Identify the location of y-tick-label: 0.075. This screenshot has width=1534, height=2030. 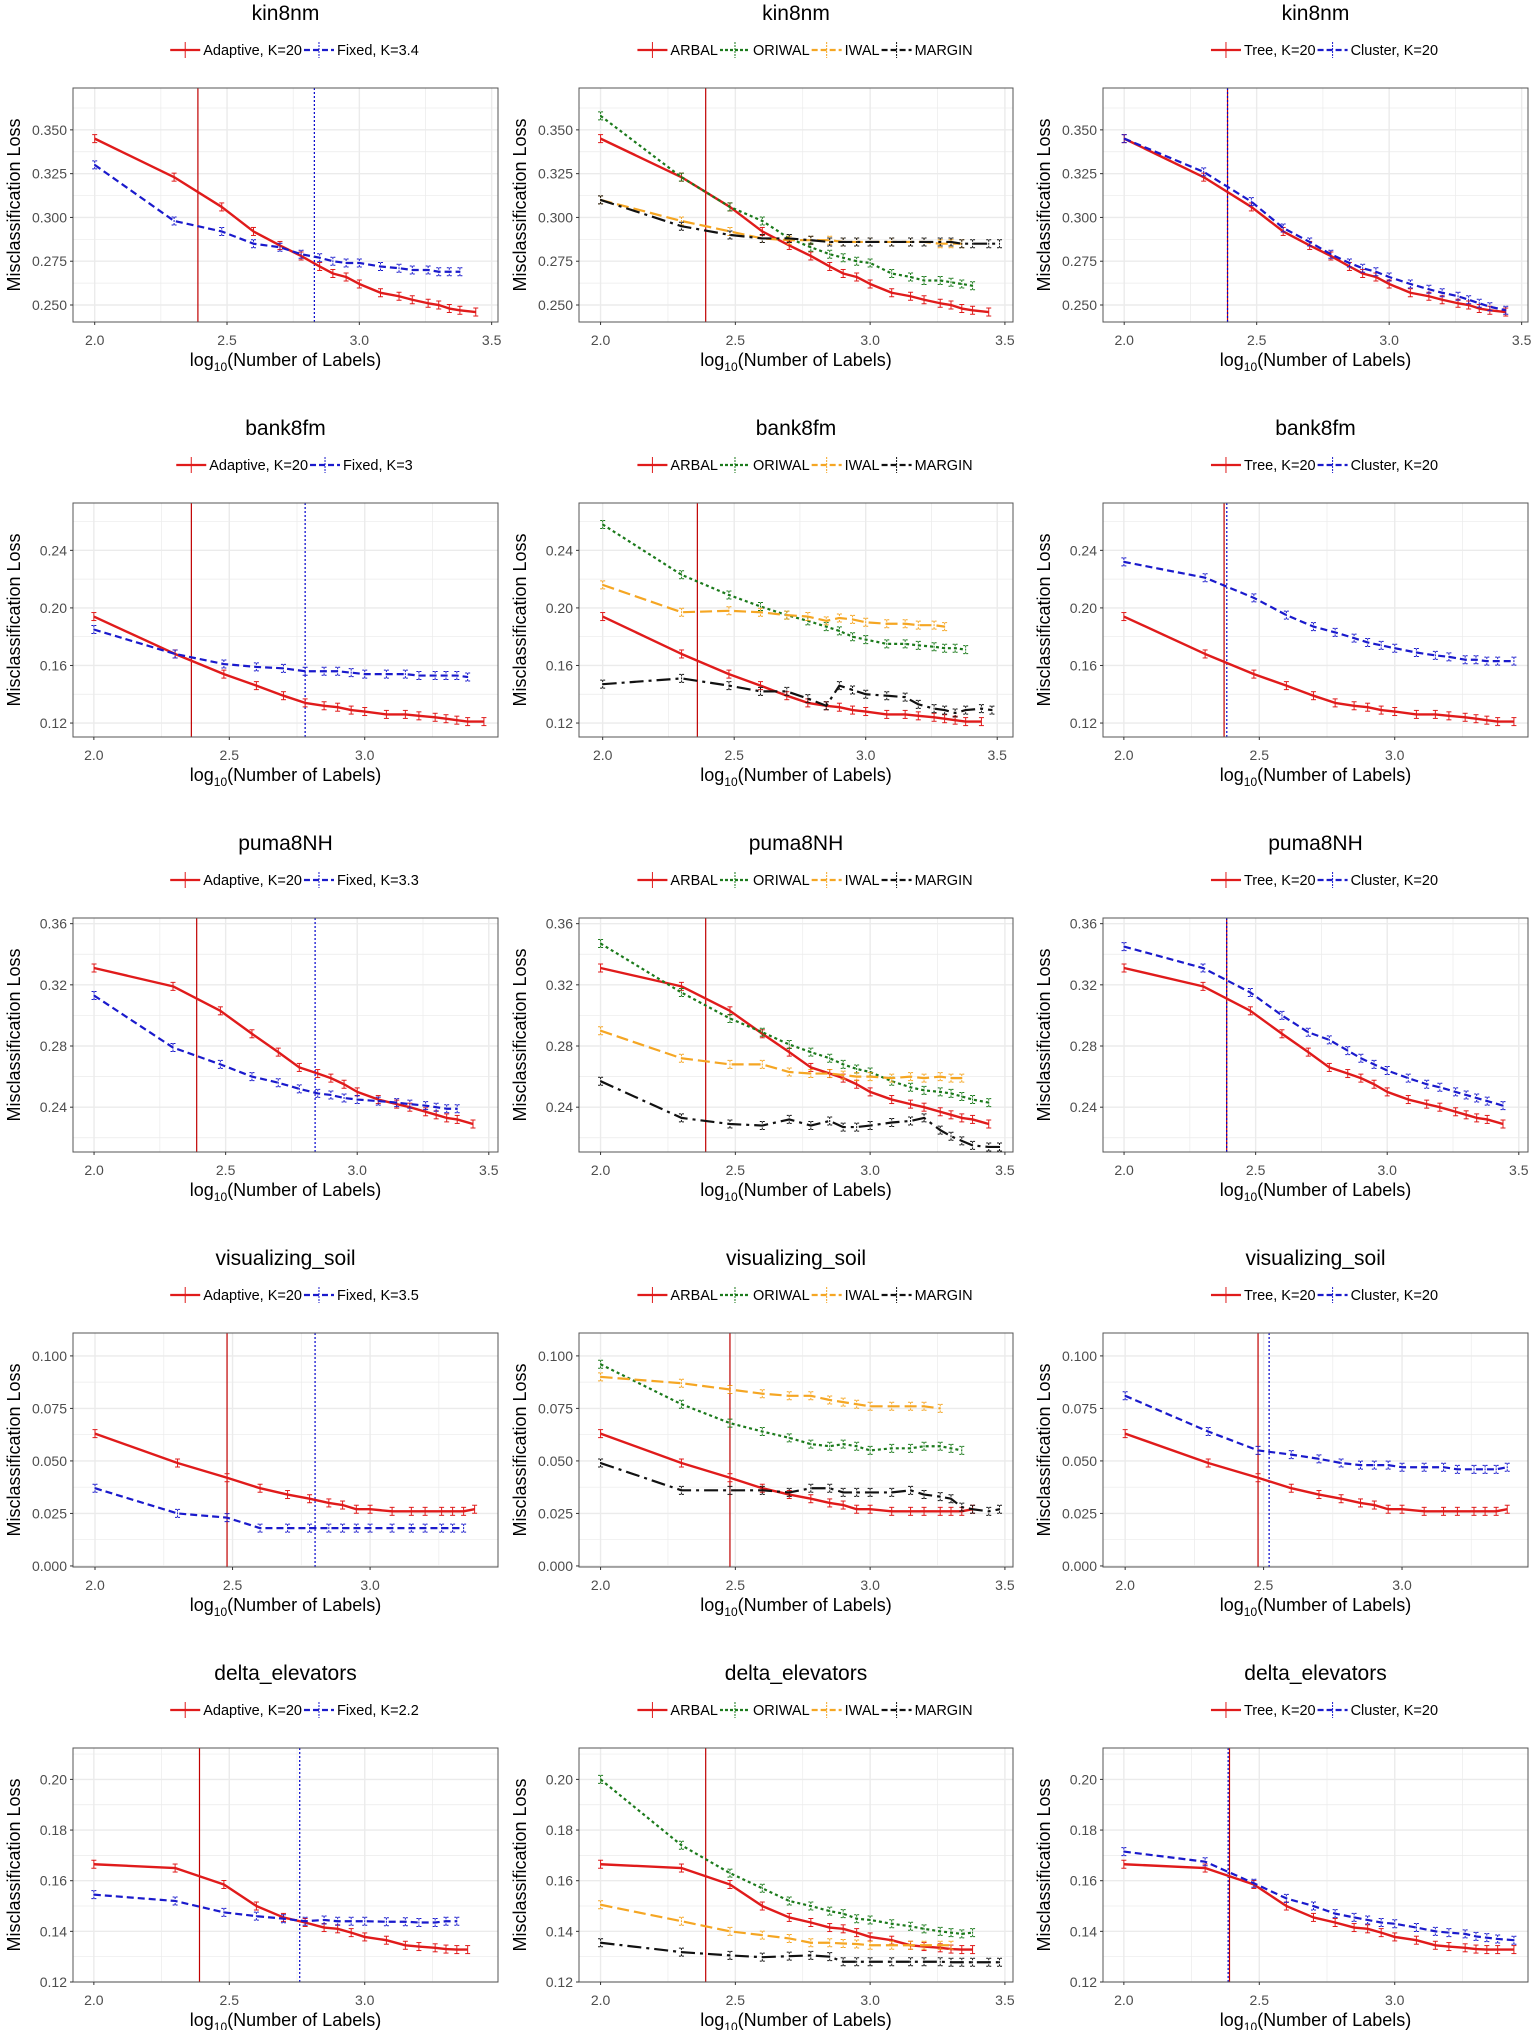
(1079, 1408).